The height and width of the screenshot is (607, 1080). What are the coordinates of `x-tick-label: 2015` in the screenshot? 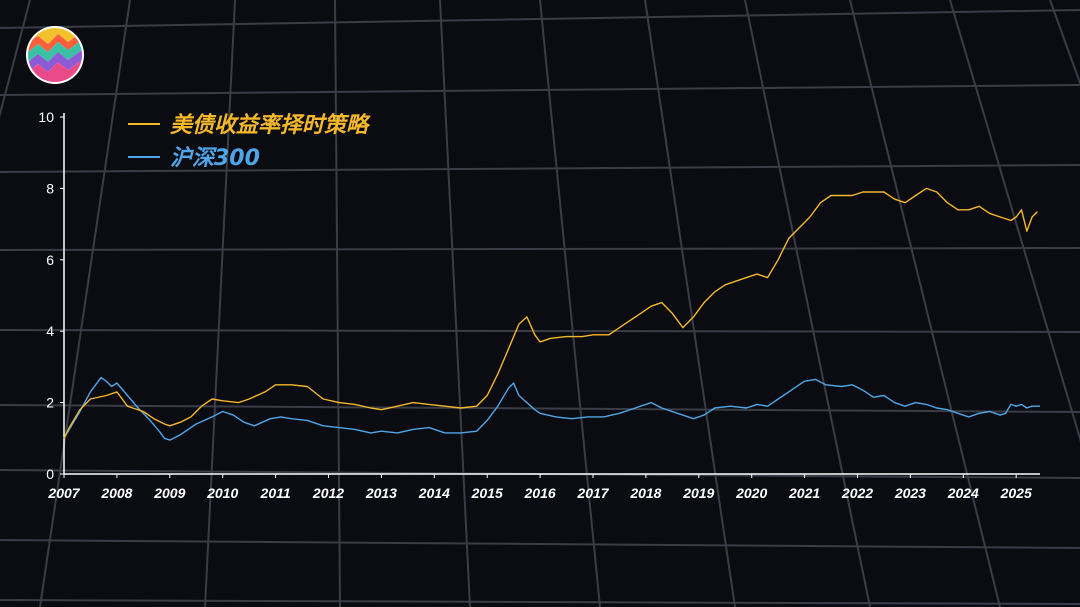 It's located at (487, 493).